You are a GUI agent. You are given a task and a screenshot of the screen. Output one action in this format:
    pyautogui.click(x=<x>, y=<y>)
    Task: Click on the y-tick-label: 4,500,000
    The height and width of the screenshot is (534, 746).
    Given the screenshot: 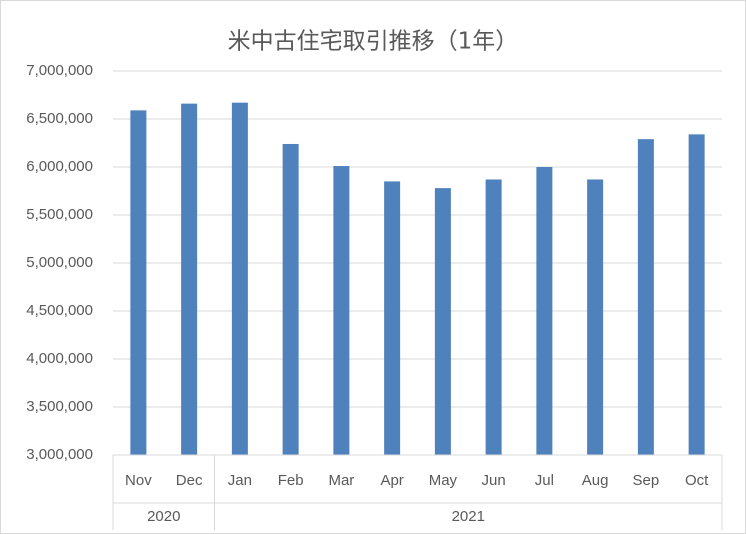 What is the action you would take?
    pyautogui.click(x=59, y=310)
    